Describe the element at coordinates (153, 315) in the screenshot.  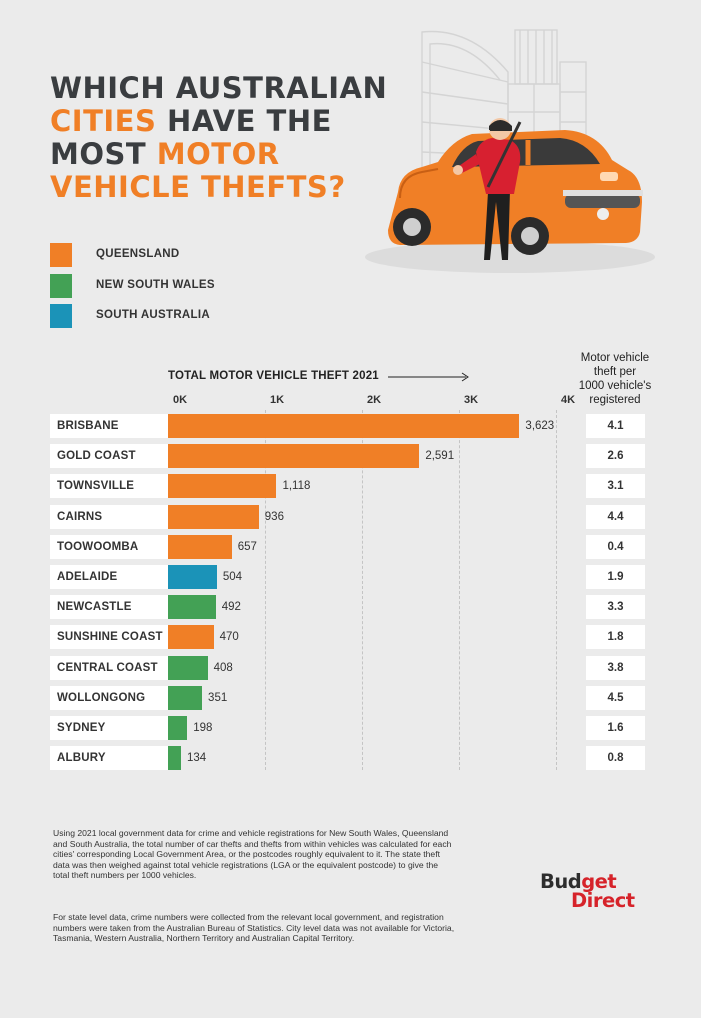
I see `legend-label-south-australia: SOUTH AUSTRALIA` at that location.